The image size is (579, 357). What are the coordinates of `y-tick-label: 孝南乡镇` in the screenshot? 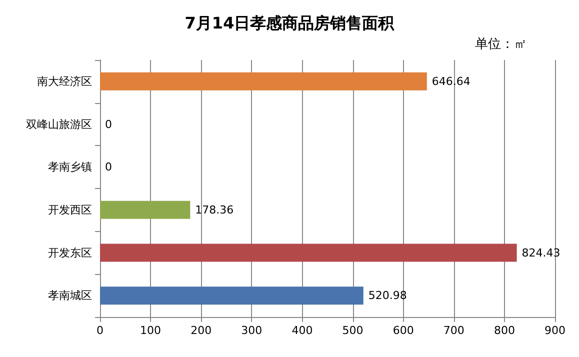 It's located at (70, 167).